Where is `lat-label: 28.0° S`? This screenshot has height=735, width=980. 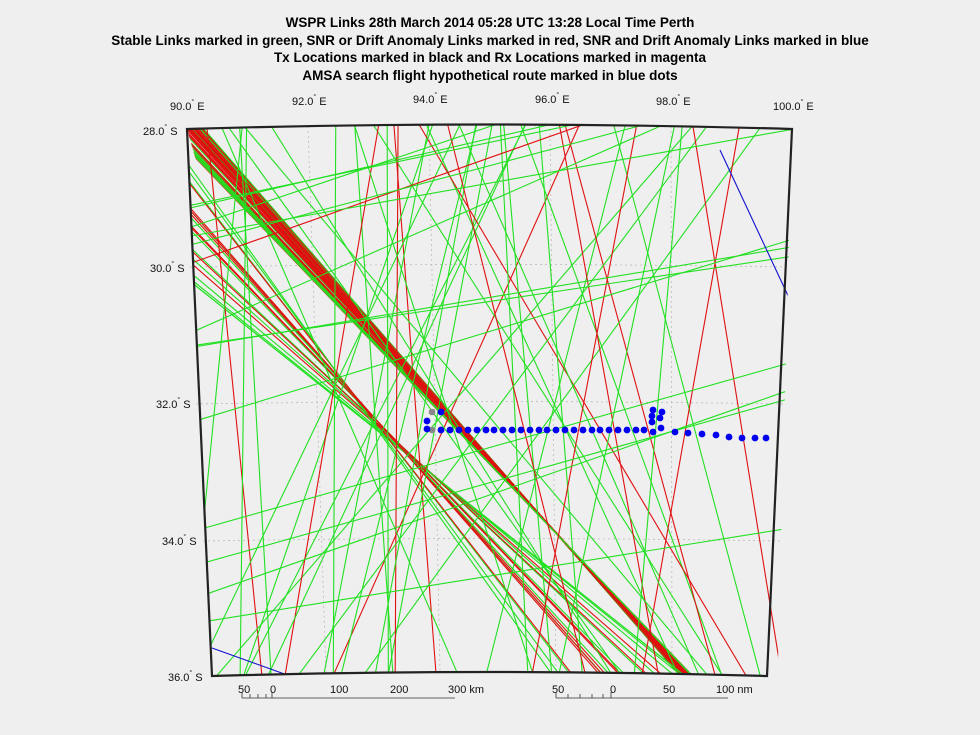
lat-label: 28.0° S is located at coordinates (160, 131).